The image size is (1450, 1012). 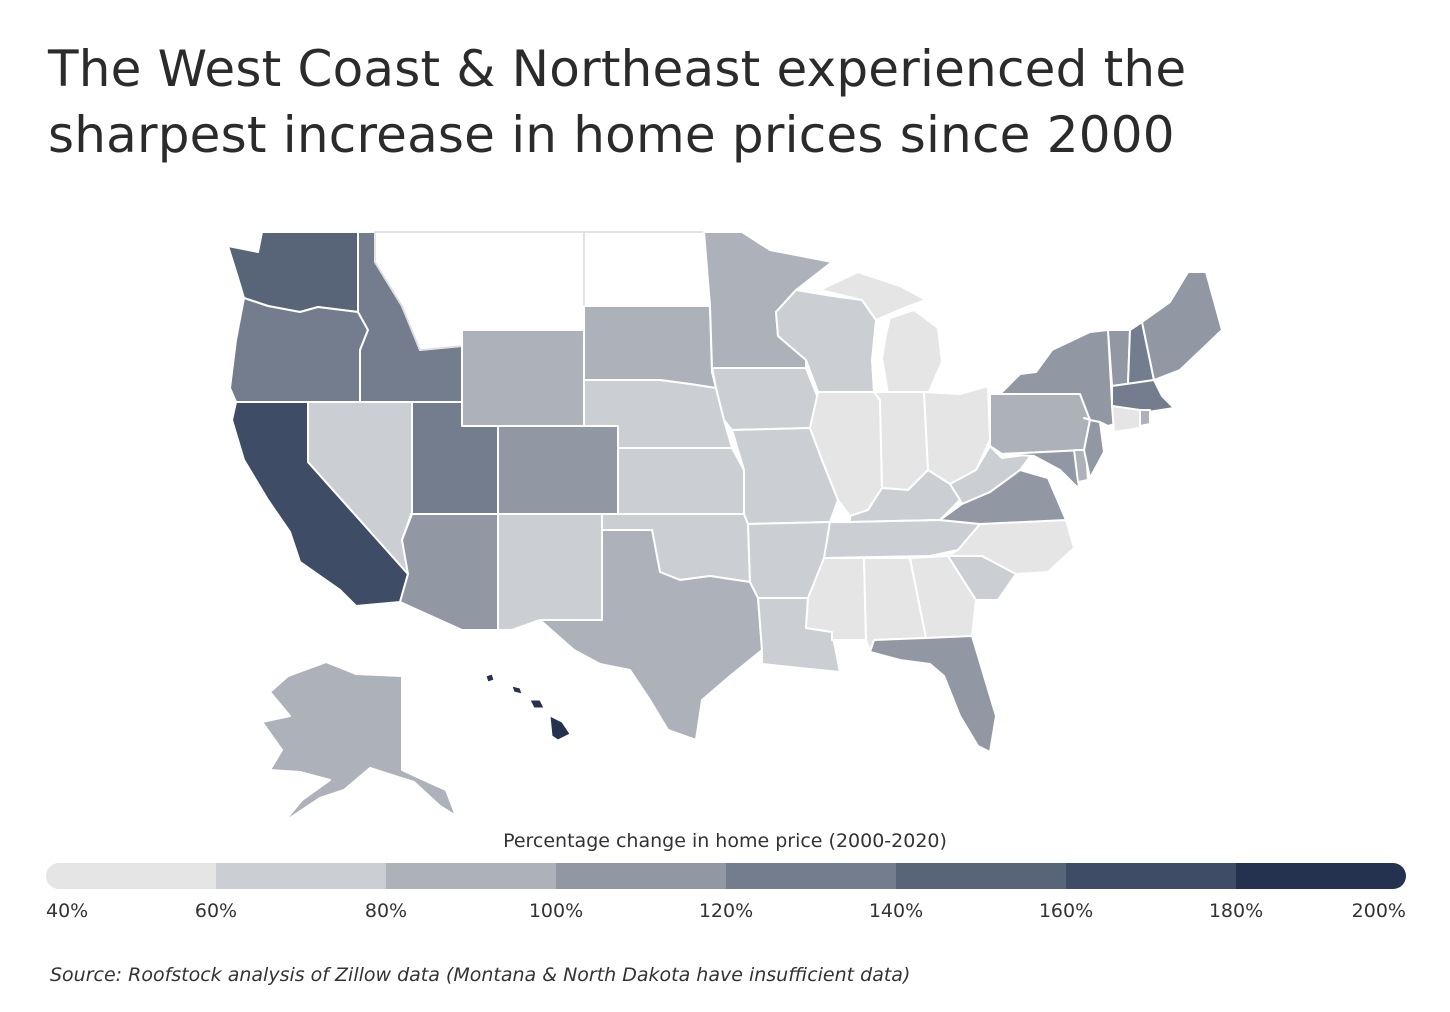 I want to click on state-indiana, so click(x=901, y=441).